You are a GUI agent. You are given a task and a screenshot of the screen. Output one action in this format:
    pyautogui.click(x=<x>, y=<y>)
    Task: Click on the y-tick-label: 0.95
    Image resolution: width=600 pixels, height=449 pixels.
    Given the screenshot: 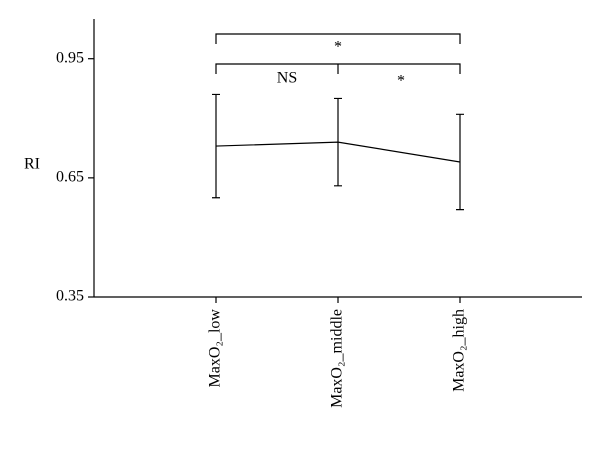 What is the action you would take?
    pyautogui.click(x=70, y=57)
    